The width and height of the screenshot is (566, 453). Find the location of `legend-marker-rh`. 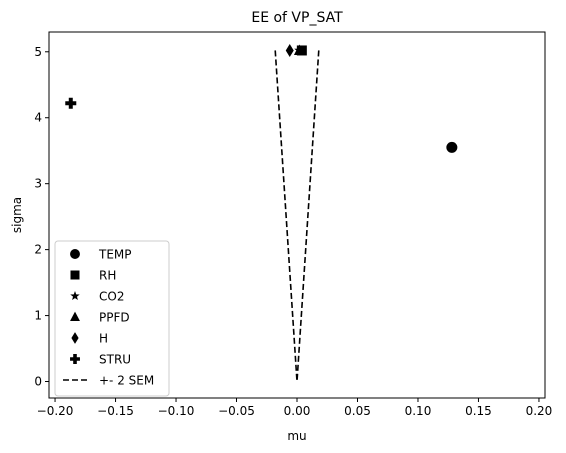

legend-marker-rh is located at coordinates (75, 275).